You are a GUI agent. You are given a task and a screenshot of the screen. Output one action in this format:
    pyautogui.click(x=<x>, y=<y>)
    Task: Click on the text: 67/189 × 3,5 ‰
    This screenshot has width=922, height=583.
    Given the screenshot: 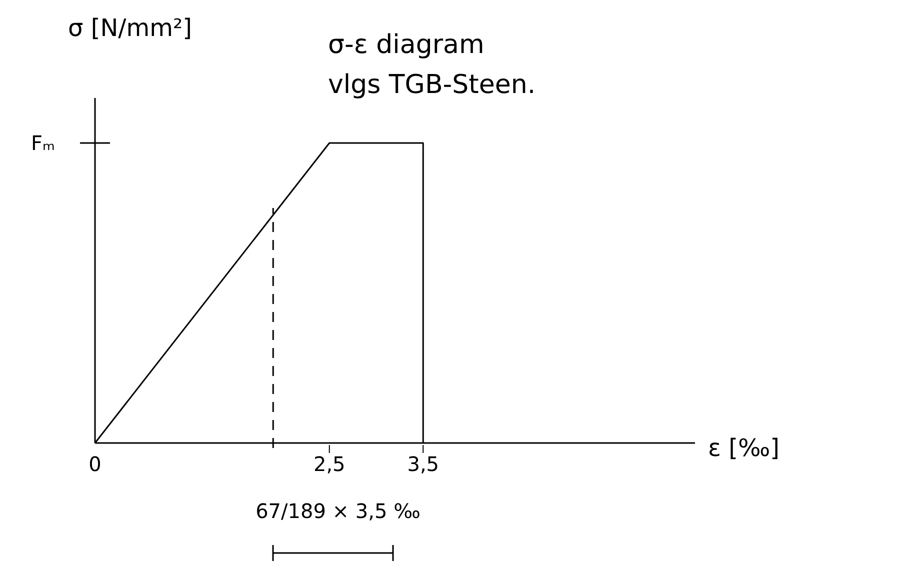 What is the action you would take?
    pyautogui.click(x=338, y=511)
    